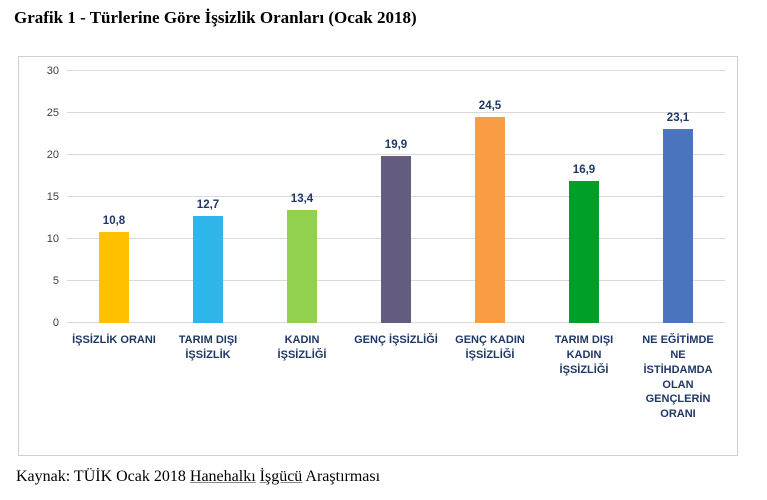  What do you see at coordinates (490, 106) in the screenshot?
I see `bar-value-label: 24,5` at bounding box center [490, 106].